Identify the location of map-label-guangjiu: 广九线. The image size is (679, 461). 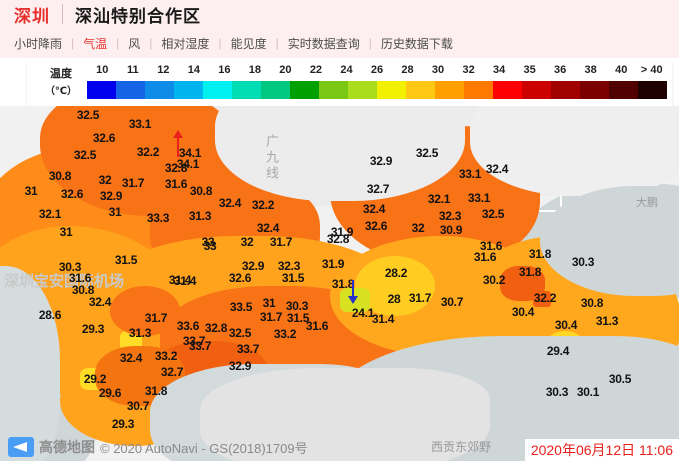
(271, 158).